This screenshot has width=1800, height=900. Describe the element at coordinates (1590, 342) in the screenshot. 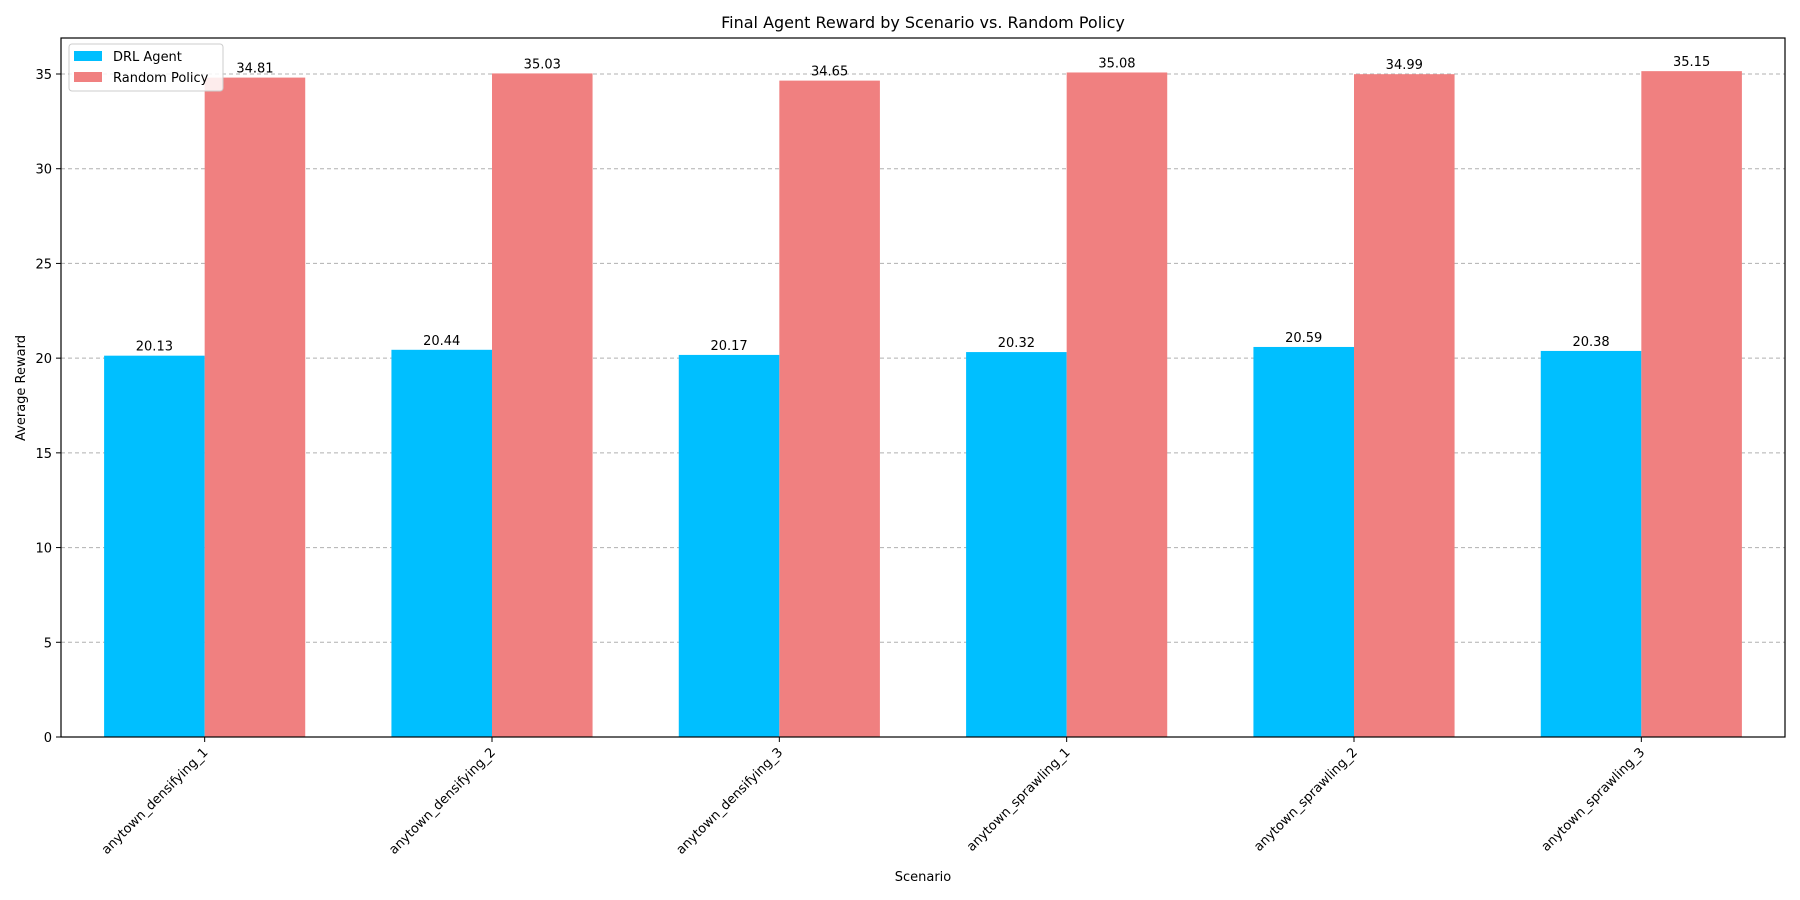

I see `data-label: 20.38` at that location.